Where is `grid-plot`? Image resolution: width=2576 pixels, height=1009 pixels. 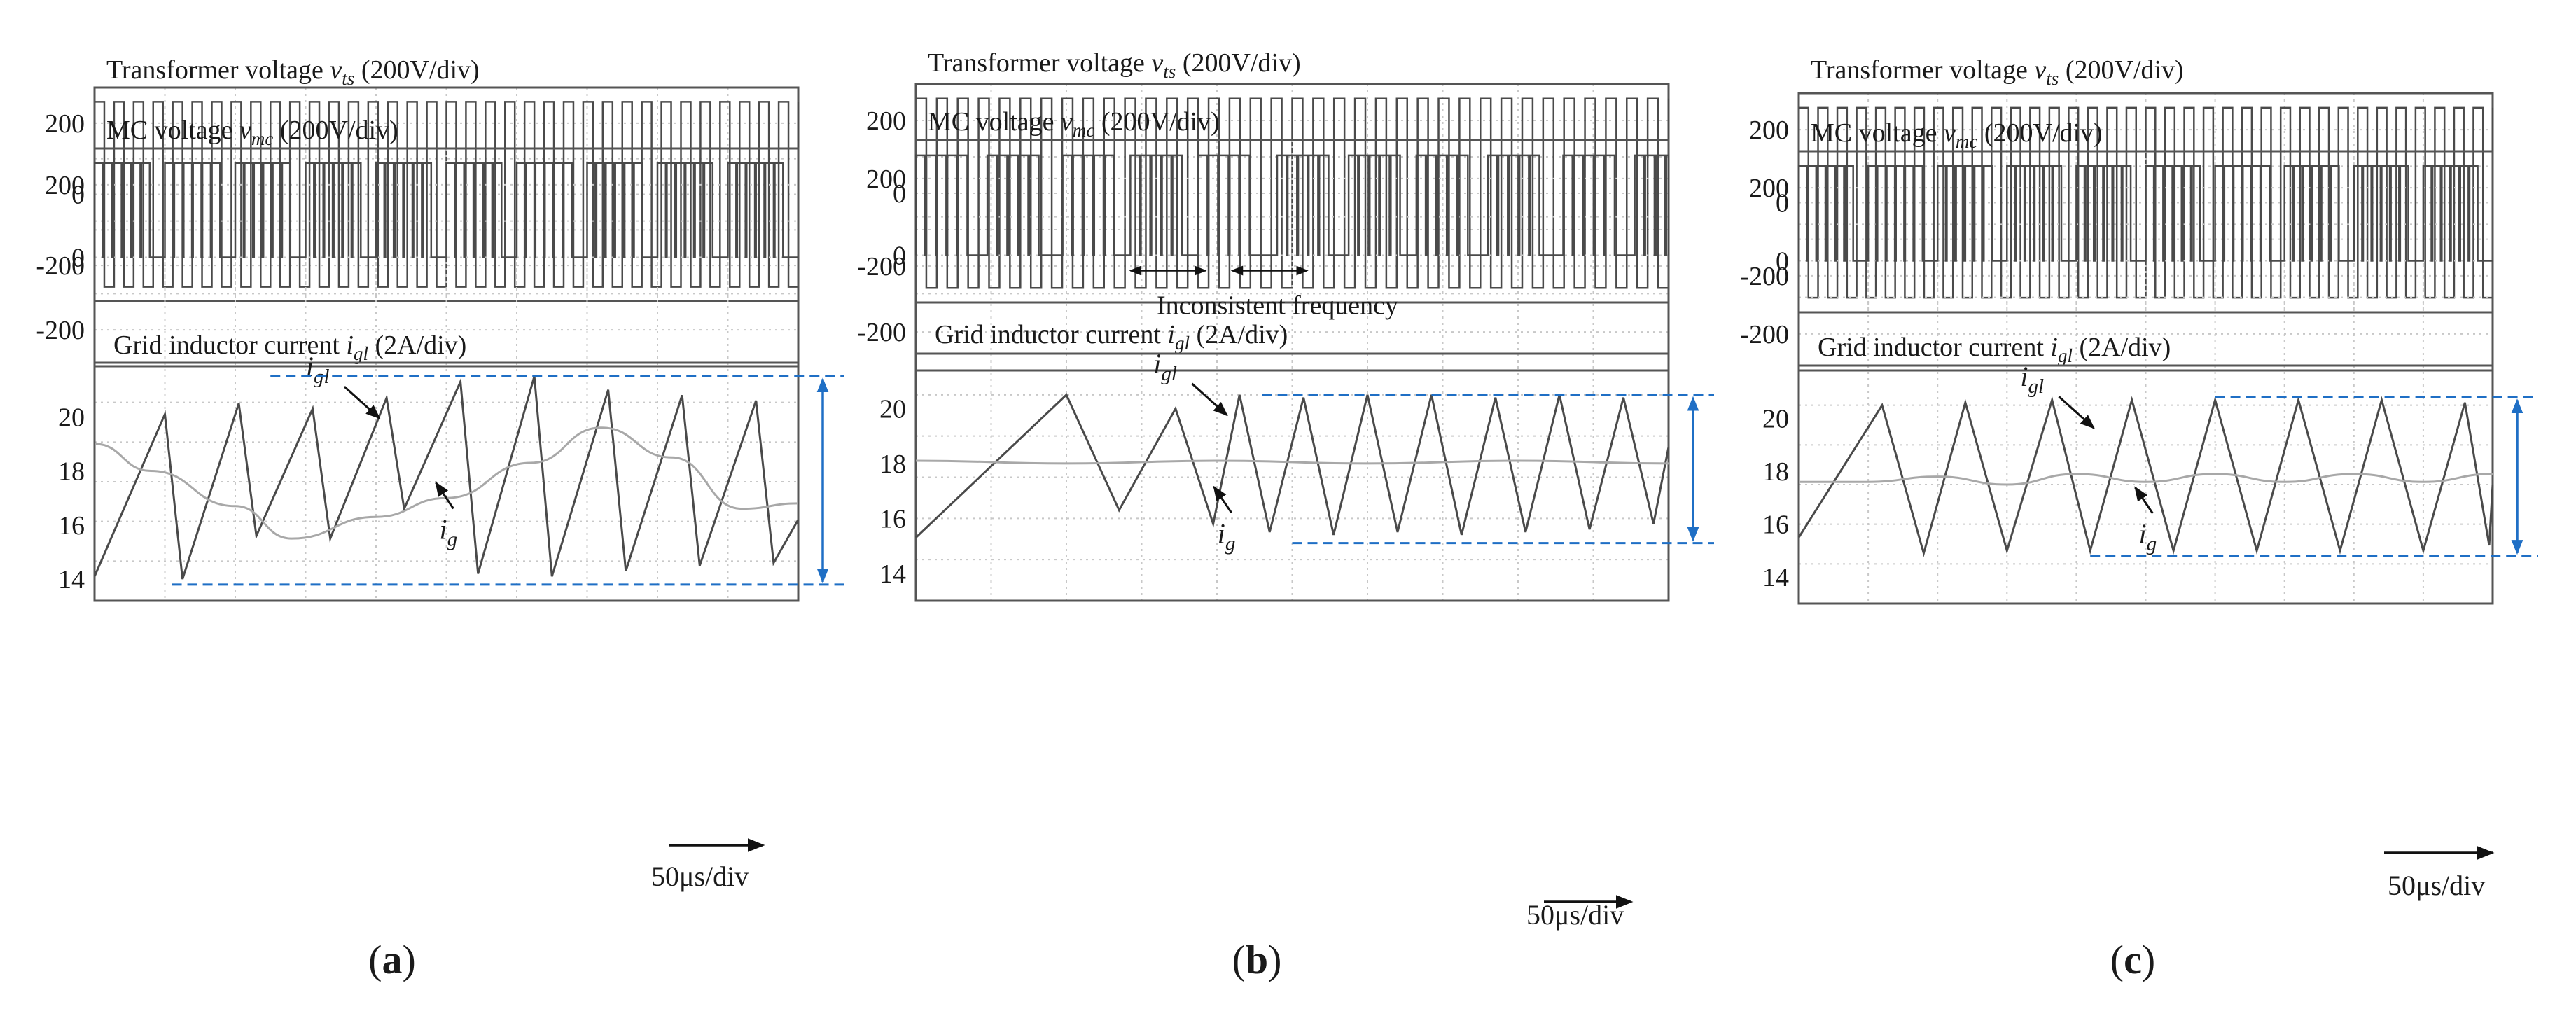 grid-plot is located at coordinates (446, 482).